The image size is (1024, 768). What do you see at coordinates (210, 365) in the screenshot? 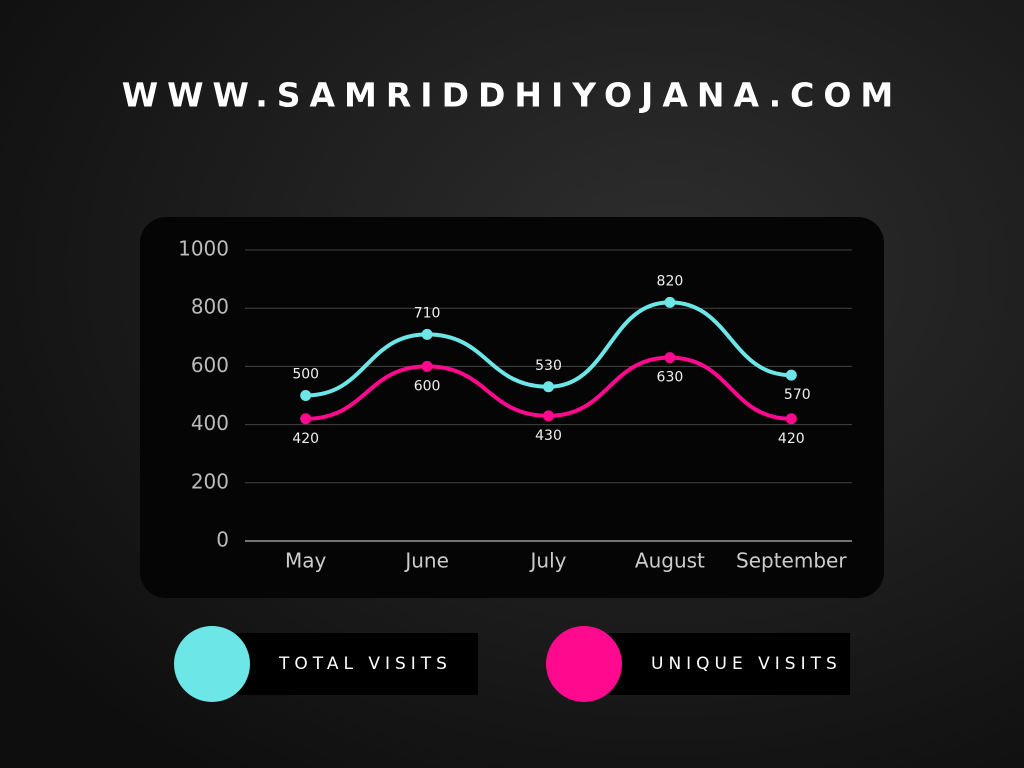
I see `y-tick-label: 600` at bounding box center [210, 365].